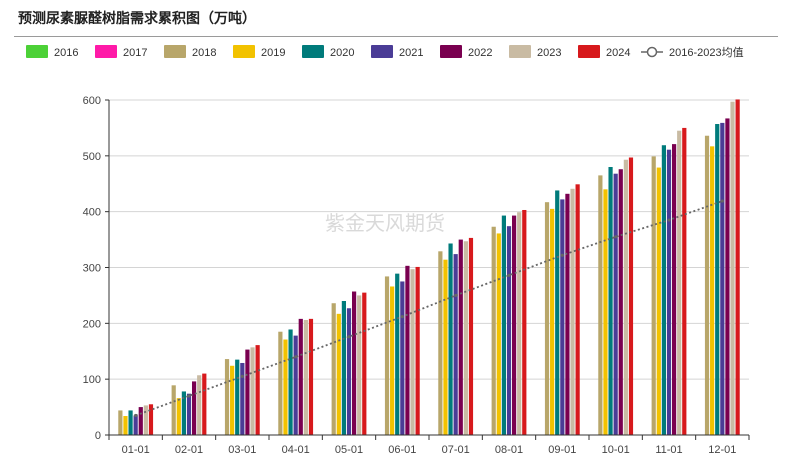 The height and width of the screenshot is (460, 789). I want to click on y-tick-label-500: 500, so click(92, 157).